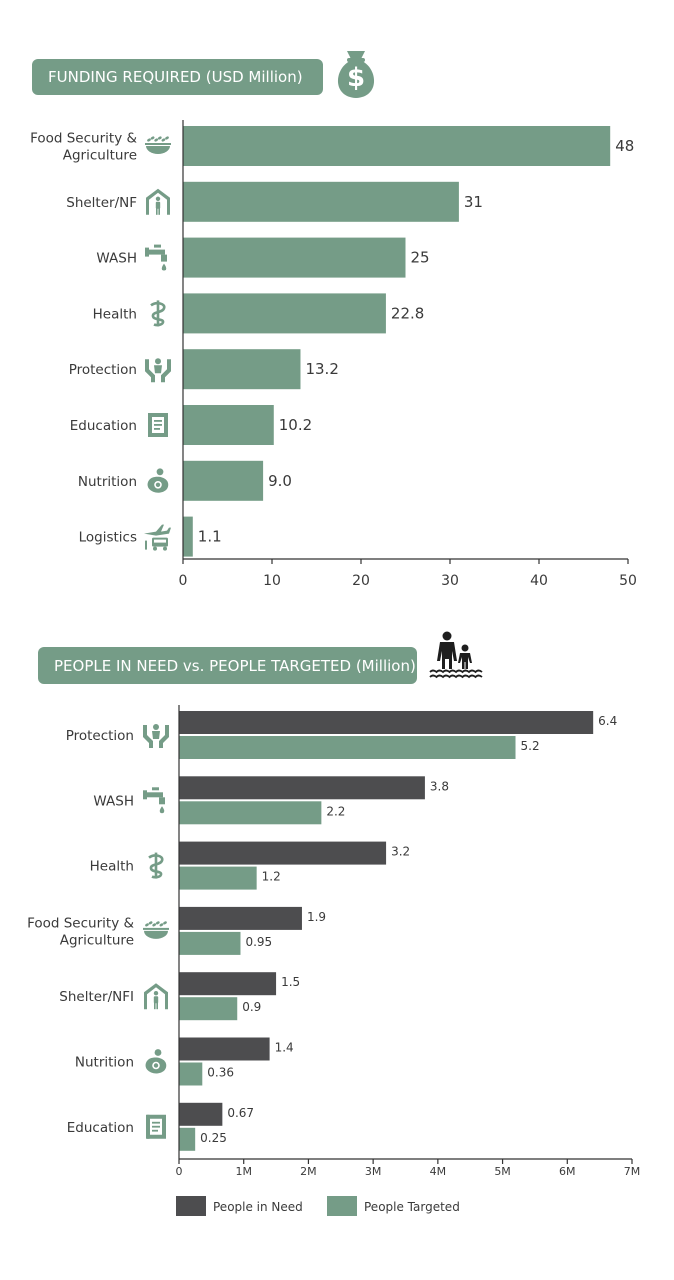 This screenshot has height=1280, width=674. I want to click on funding-title: FUNDING REQUIRED (USD Million), so click(175, 77).